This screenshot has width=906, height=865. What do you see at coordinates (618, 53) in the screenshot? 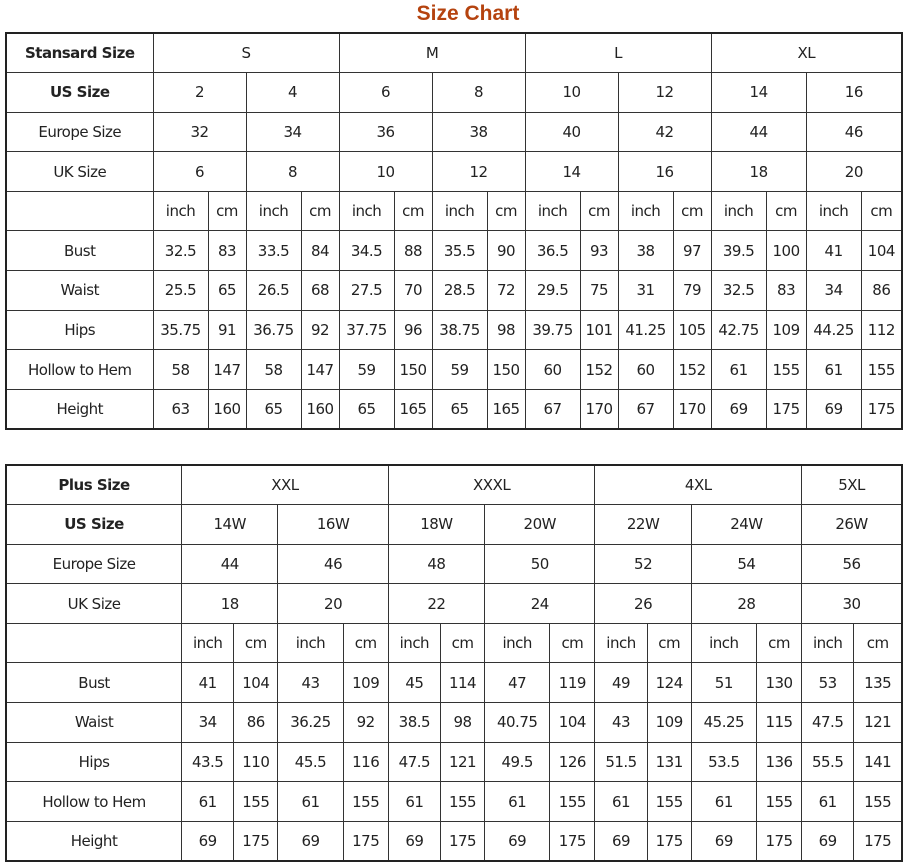
I see `size-group-header: L` at bounding box center [618, 53].